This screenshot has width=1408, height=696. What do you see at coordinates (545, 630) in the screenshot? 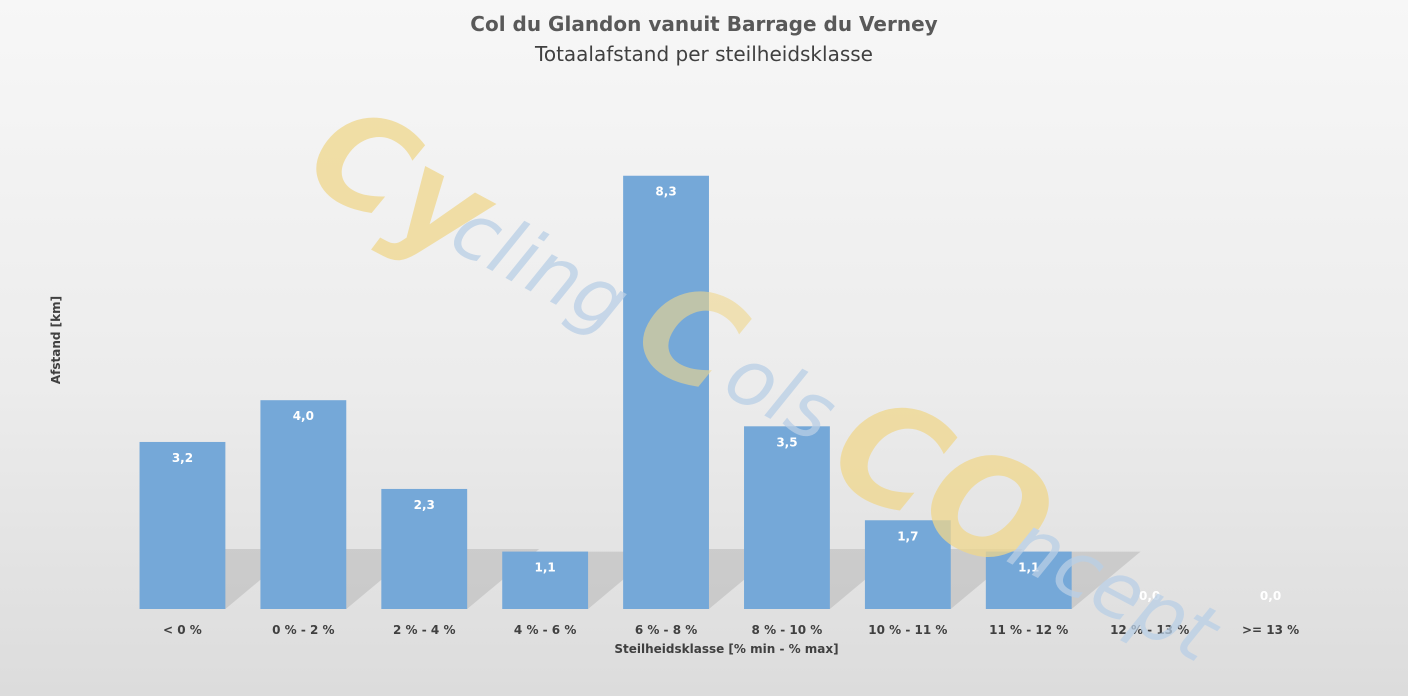
I see `x-tick-label: 4 % - 6 %` at bounding box center [545, 630].